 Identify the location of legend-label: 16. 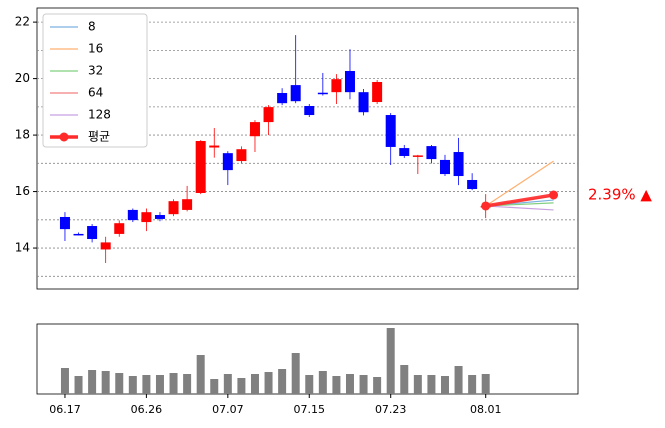
(95, 49).